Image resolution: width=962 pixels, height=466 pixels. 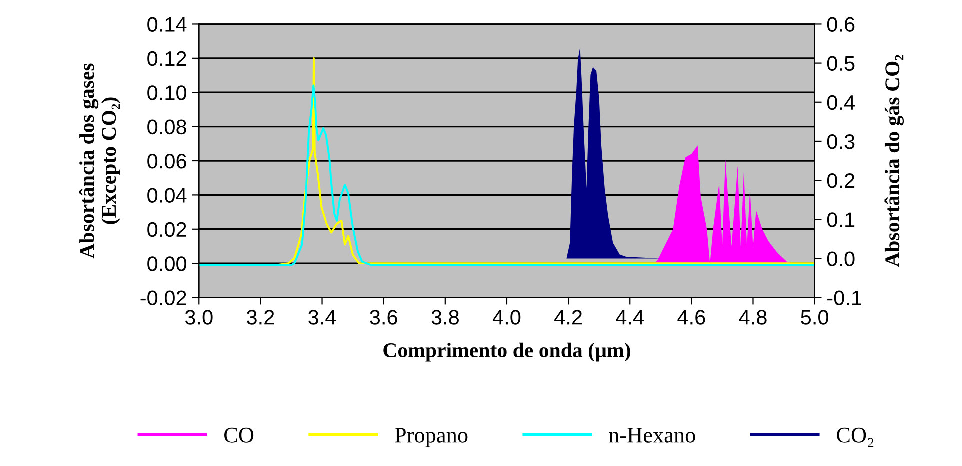 What do you see at coordinates (167, 161) in the screenshot?
I see `y-tick-label: 0.06` at bounding box center [167, 161].